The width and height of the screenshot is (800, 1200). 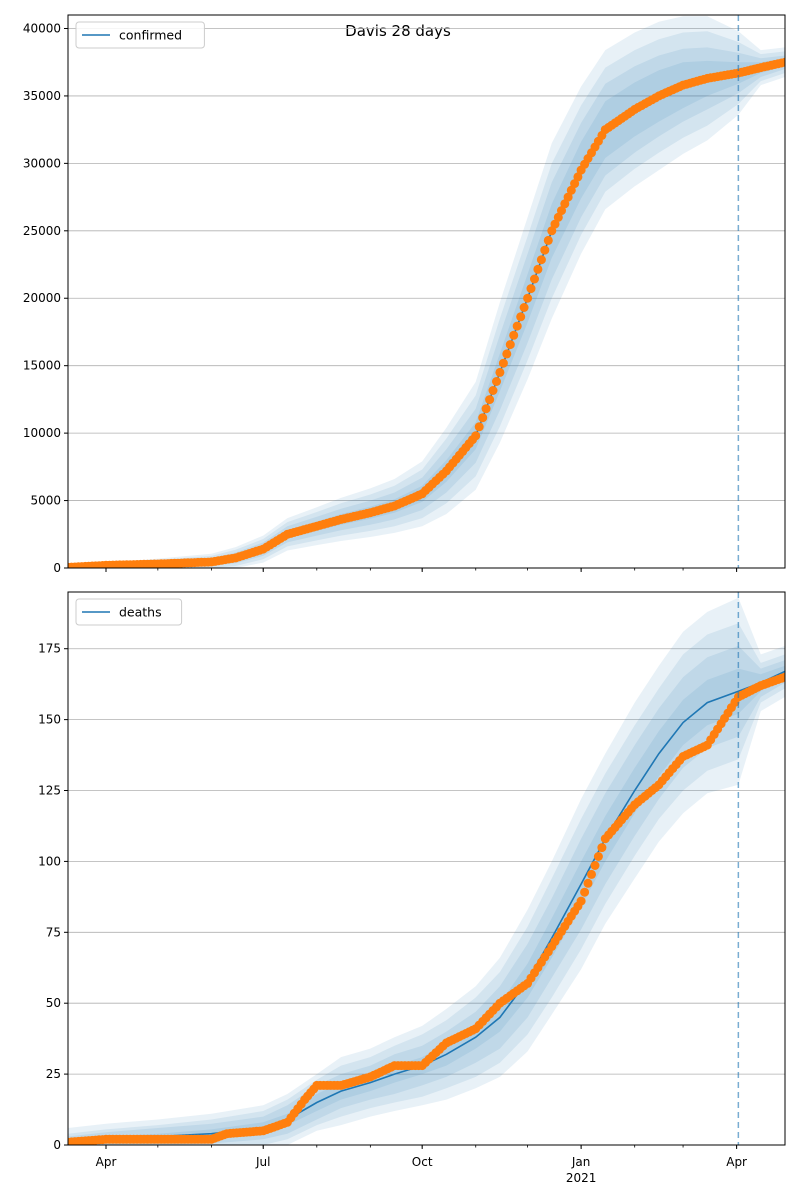 I want to click on y-tick-label: 35000, so click(x=42, y=96).